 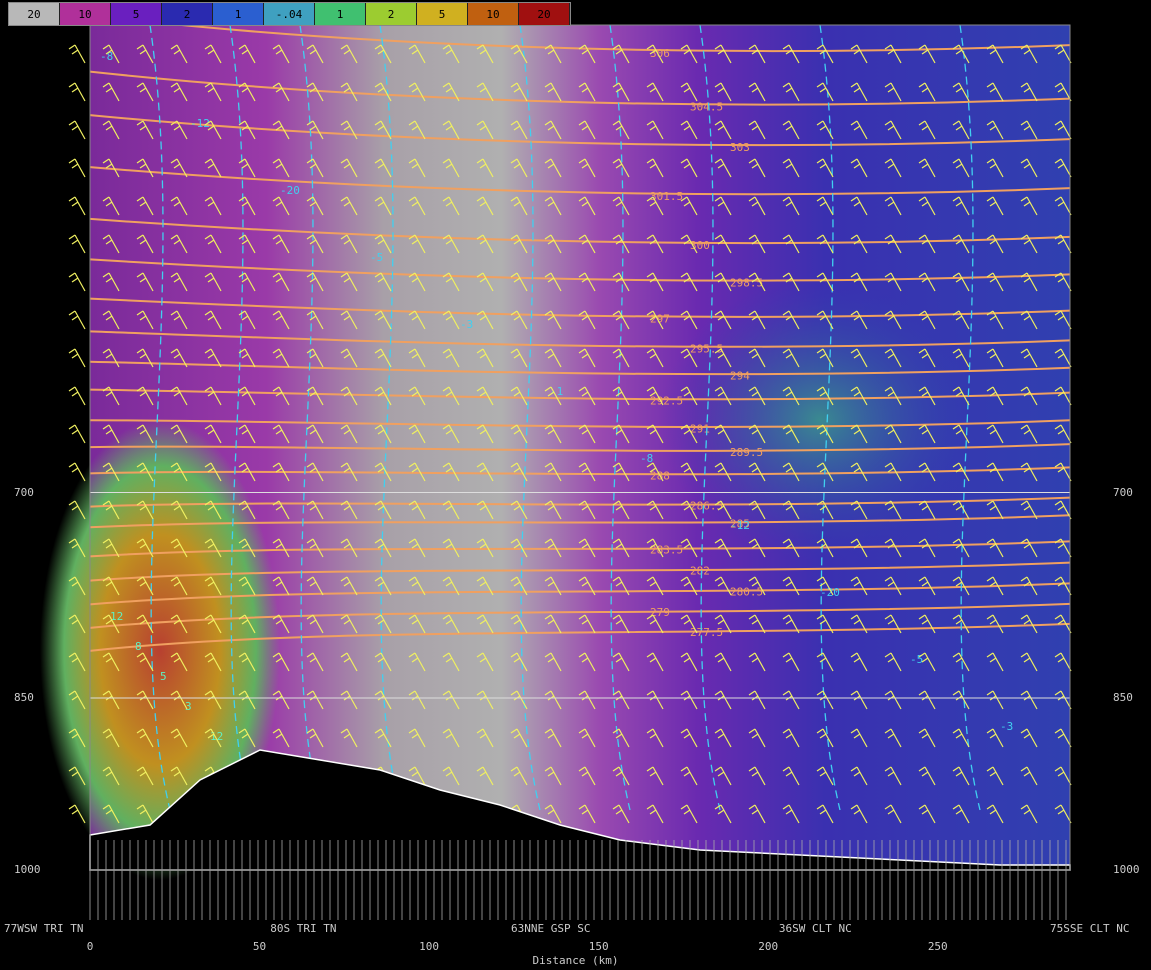 What do you see at coordinates (580, 33) in the screenshot?
I see `theta-contour` at bounding box center [580, 33].